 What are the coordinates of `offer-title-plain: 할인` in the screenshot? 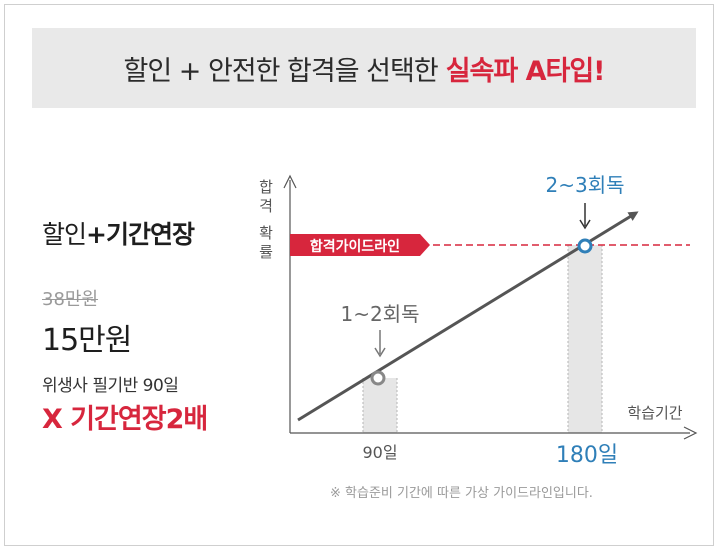 It's located at (64, 234).